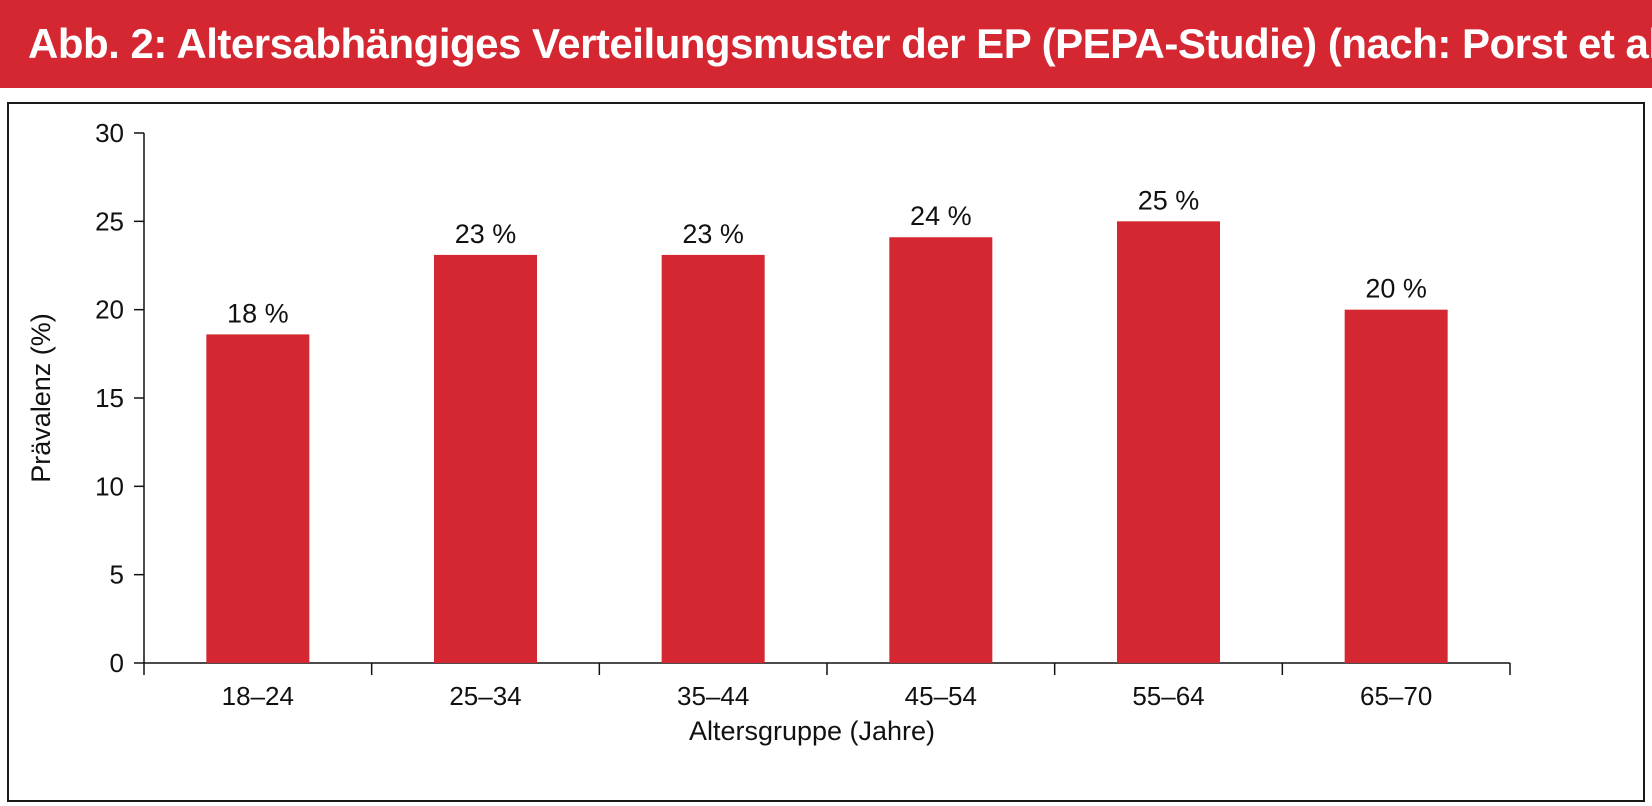  Describe the element at coordinates (941, 216) in the screenshot. I see `bar-value-label: 24 %` at that location.